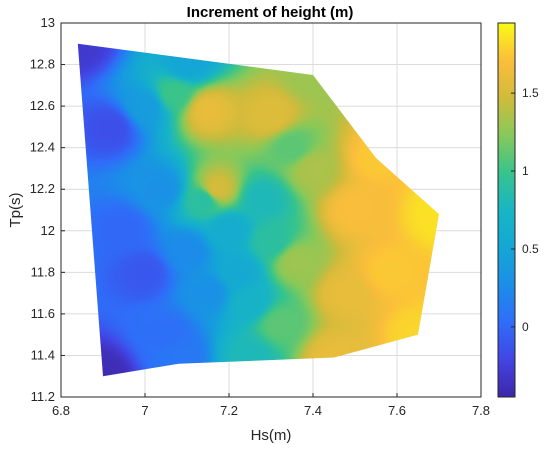 The width and height of the screenshot is (550, 451). I want to click on colorbar-ticks: 0 0.5 1 1.5, so click(525, 210).